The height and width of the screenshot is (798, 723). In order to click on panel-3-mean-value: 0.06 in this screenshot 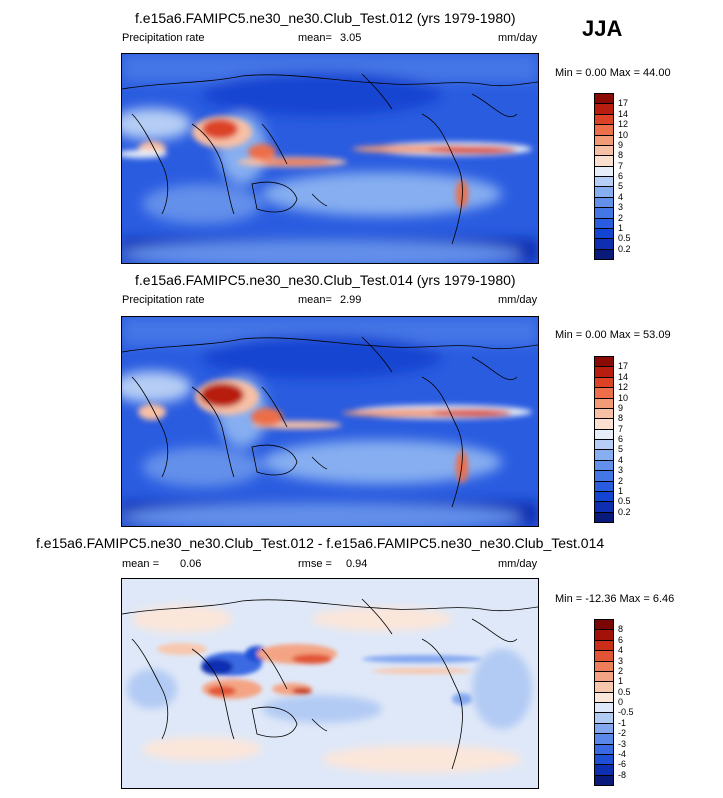, I will do `click(191, 564)`.